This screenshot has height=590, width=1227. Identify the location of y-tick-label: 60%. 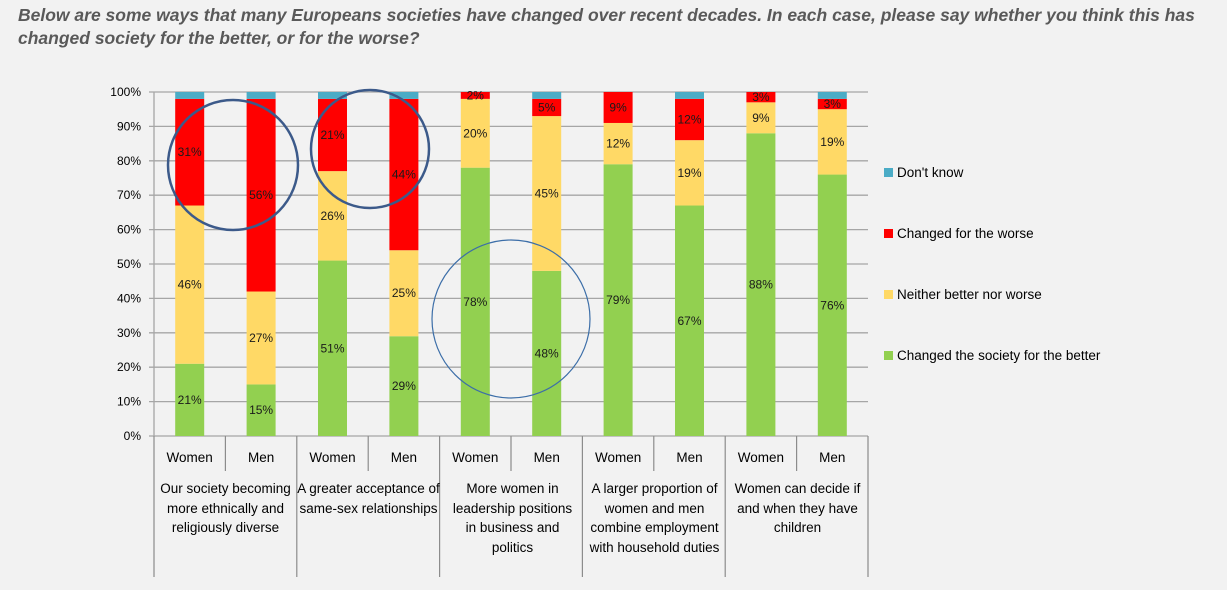
(129, 230).